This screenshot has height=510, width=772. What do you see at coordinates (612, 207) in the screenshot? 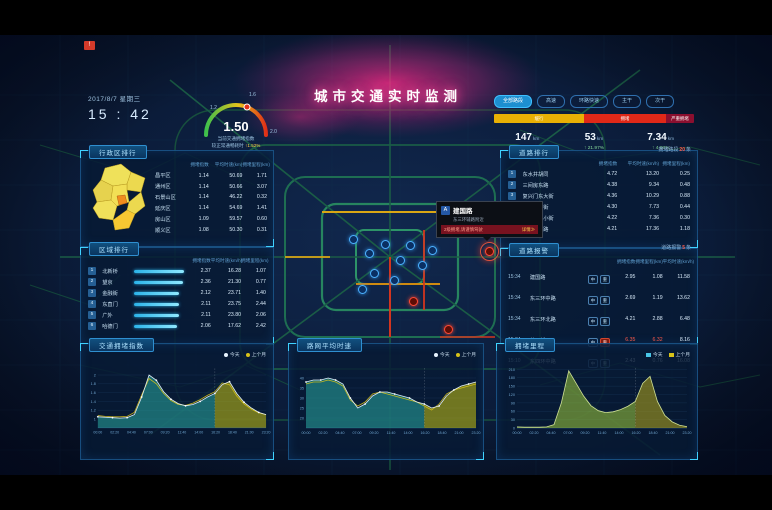
I see `road-cell: 4.30` at bounding box center [612, 207].